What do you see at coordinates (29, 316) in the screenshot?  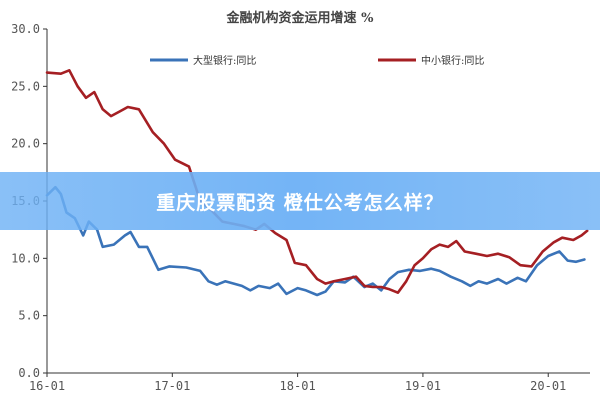 I see `y-tick-label: 5.0` at bounding box center [29, 316].